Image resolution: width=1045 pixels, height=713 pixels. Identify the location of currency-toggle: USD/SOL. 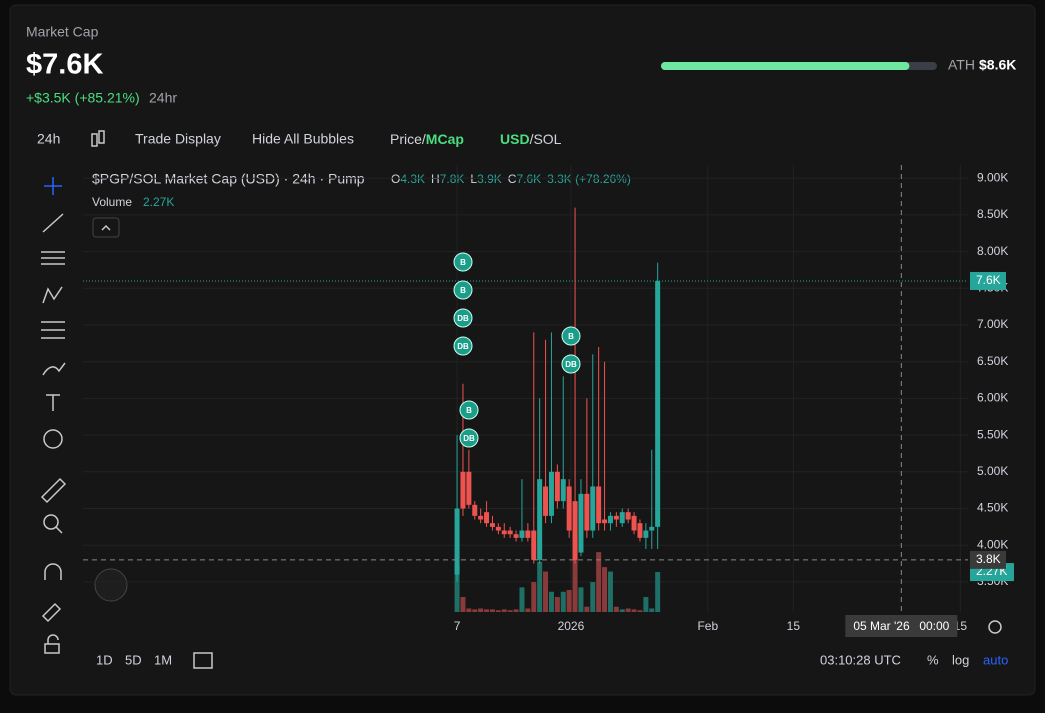
(531, 139).